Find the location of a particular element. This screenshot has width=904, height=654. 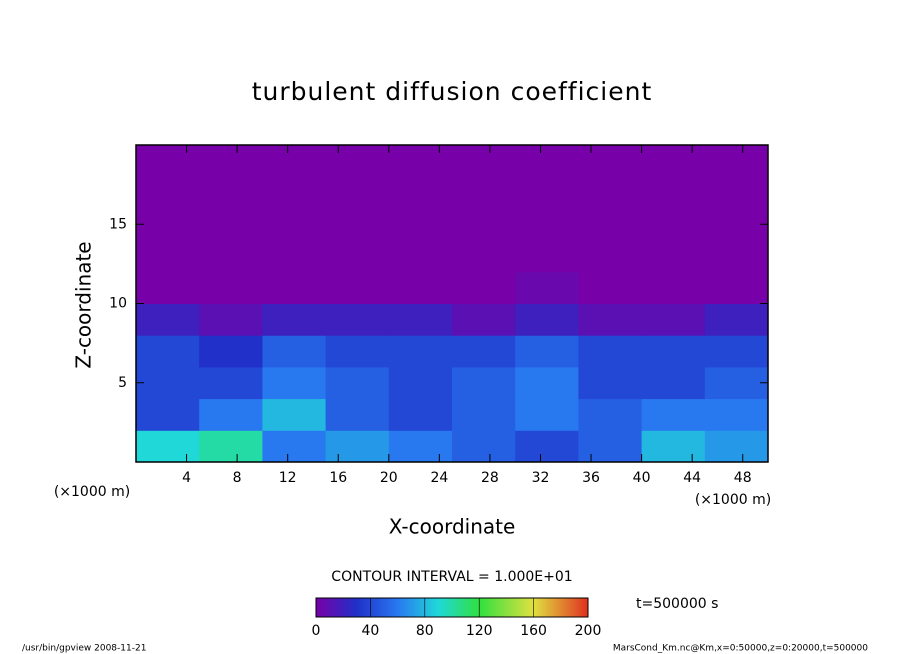

x-tick-label: 20 is located at coordinates (389, 478).